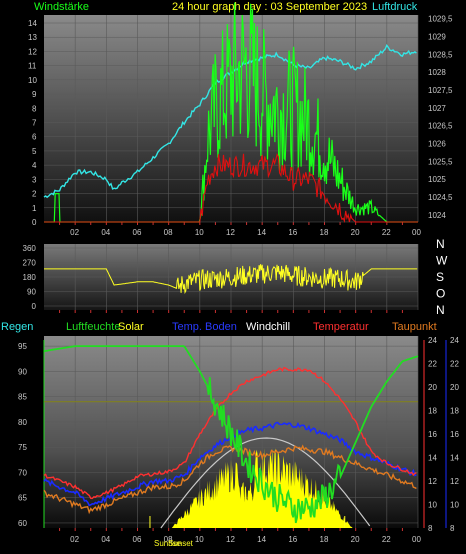 This screenshot has width=466, height=554. Describe the element at coordinates (32, 37) in the screenshot. I see `wind-tick-label: 13` at that location.